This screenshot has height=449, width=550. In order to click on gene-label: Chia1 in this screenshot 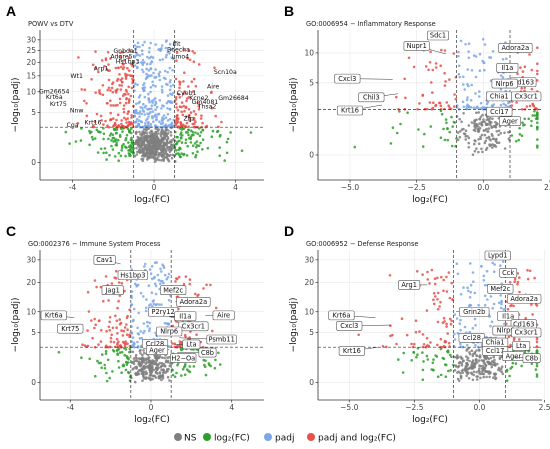, I will do `click(495, 343)`.